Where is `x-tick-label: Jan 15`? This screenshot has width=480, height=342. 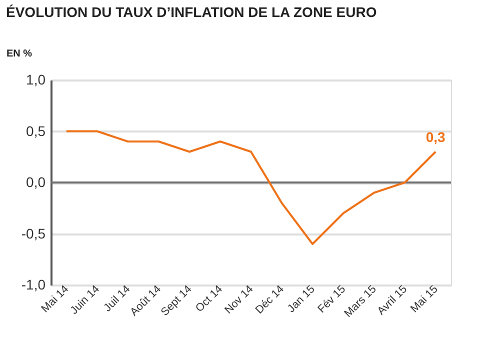
x-tick-label: Jan 15 is located at coordinates (301, 299).